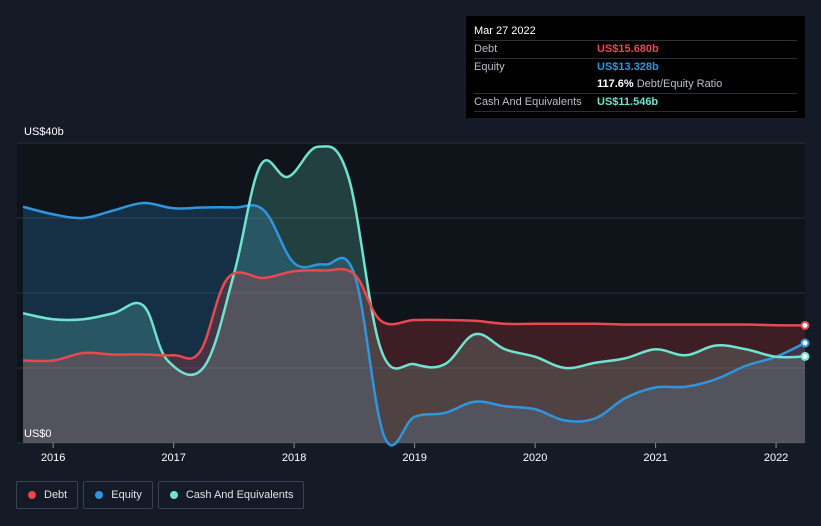 This screenshot has width=821, height=526. Describe the element at coordinates (628, 49) in the screenshot. I see `tooltip-value: US$15.680b` at that location.